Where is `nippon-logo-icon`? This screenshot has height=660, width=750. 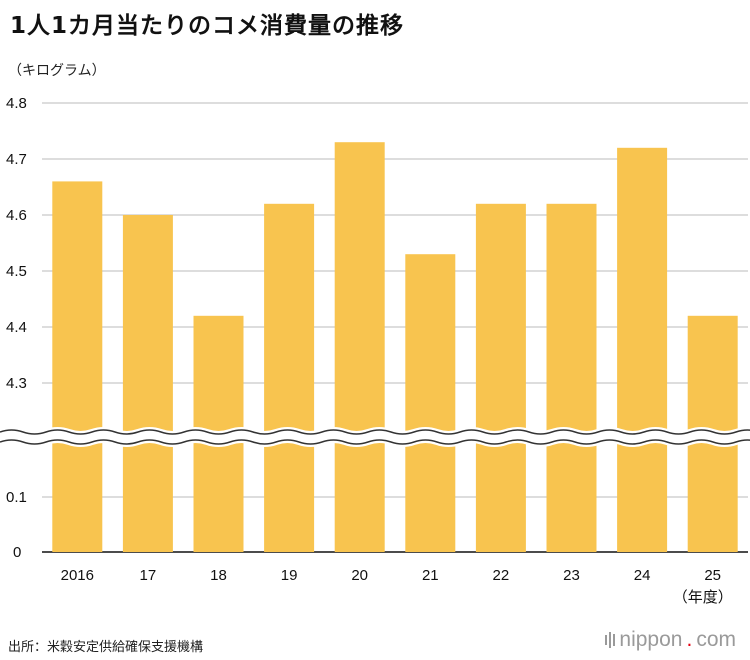 nippon-logo-icon is located at coordinates (610, 640).